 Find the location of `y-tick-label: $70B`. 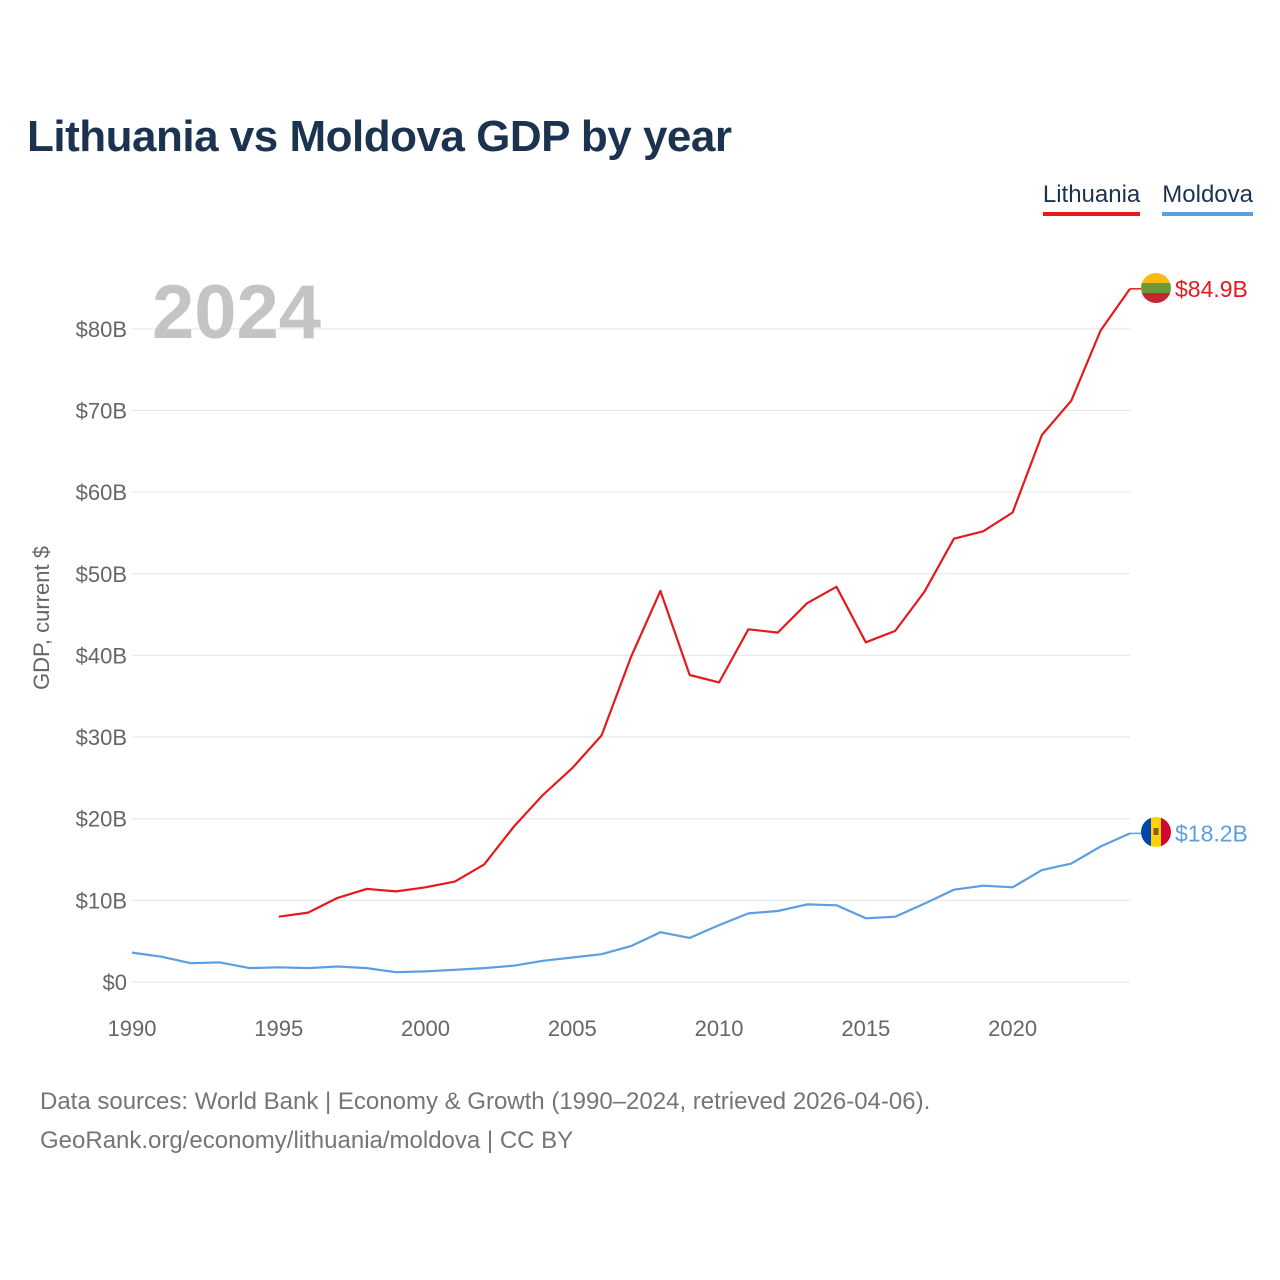

y-tick-label: $70B is located at coordinates (101, 410).